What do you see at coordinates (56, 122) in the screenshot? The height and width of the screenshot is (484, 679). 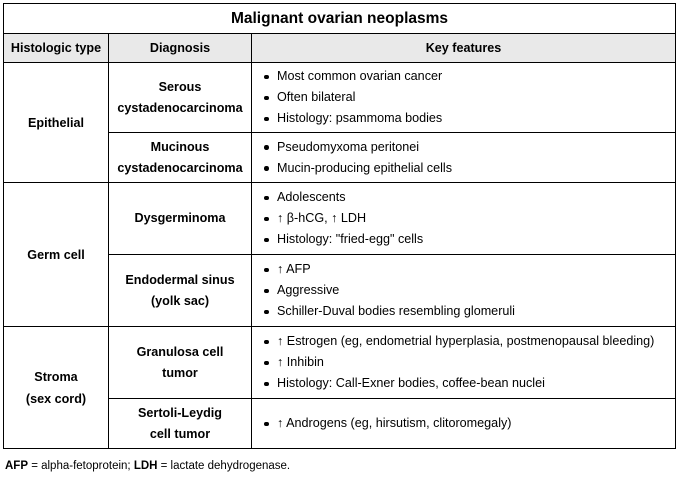 I see `histologic-type-epithelial: Epithelial` at bounding box center [56, 122].